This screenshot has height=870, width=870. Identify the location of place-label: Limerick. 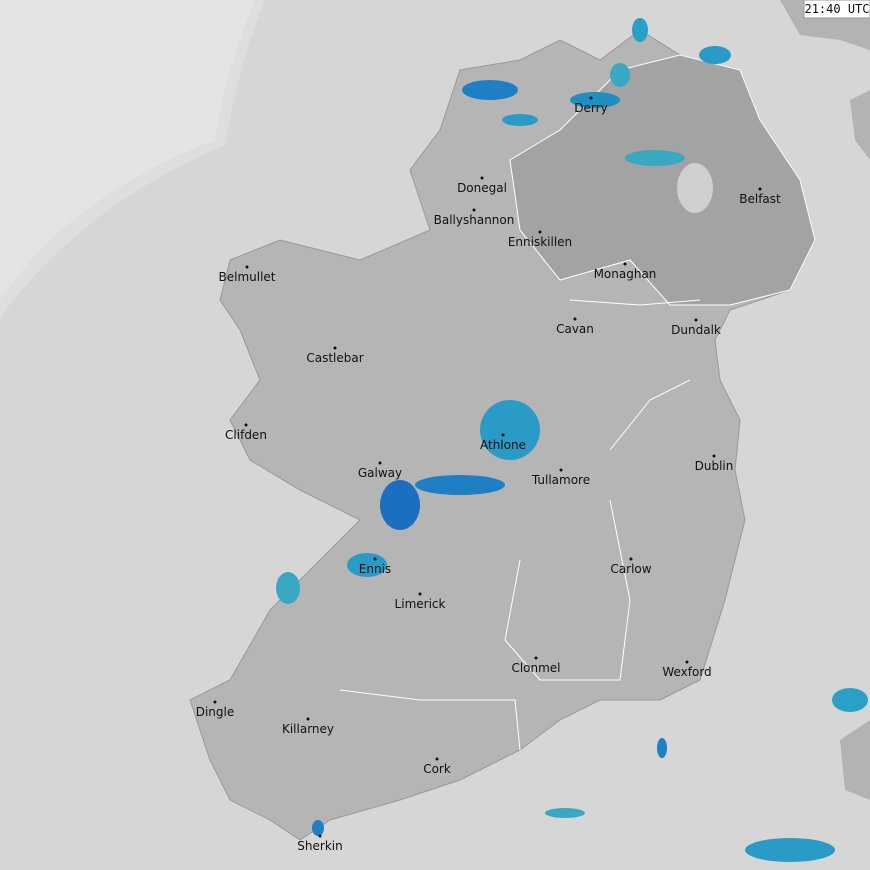
(420, 604).